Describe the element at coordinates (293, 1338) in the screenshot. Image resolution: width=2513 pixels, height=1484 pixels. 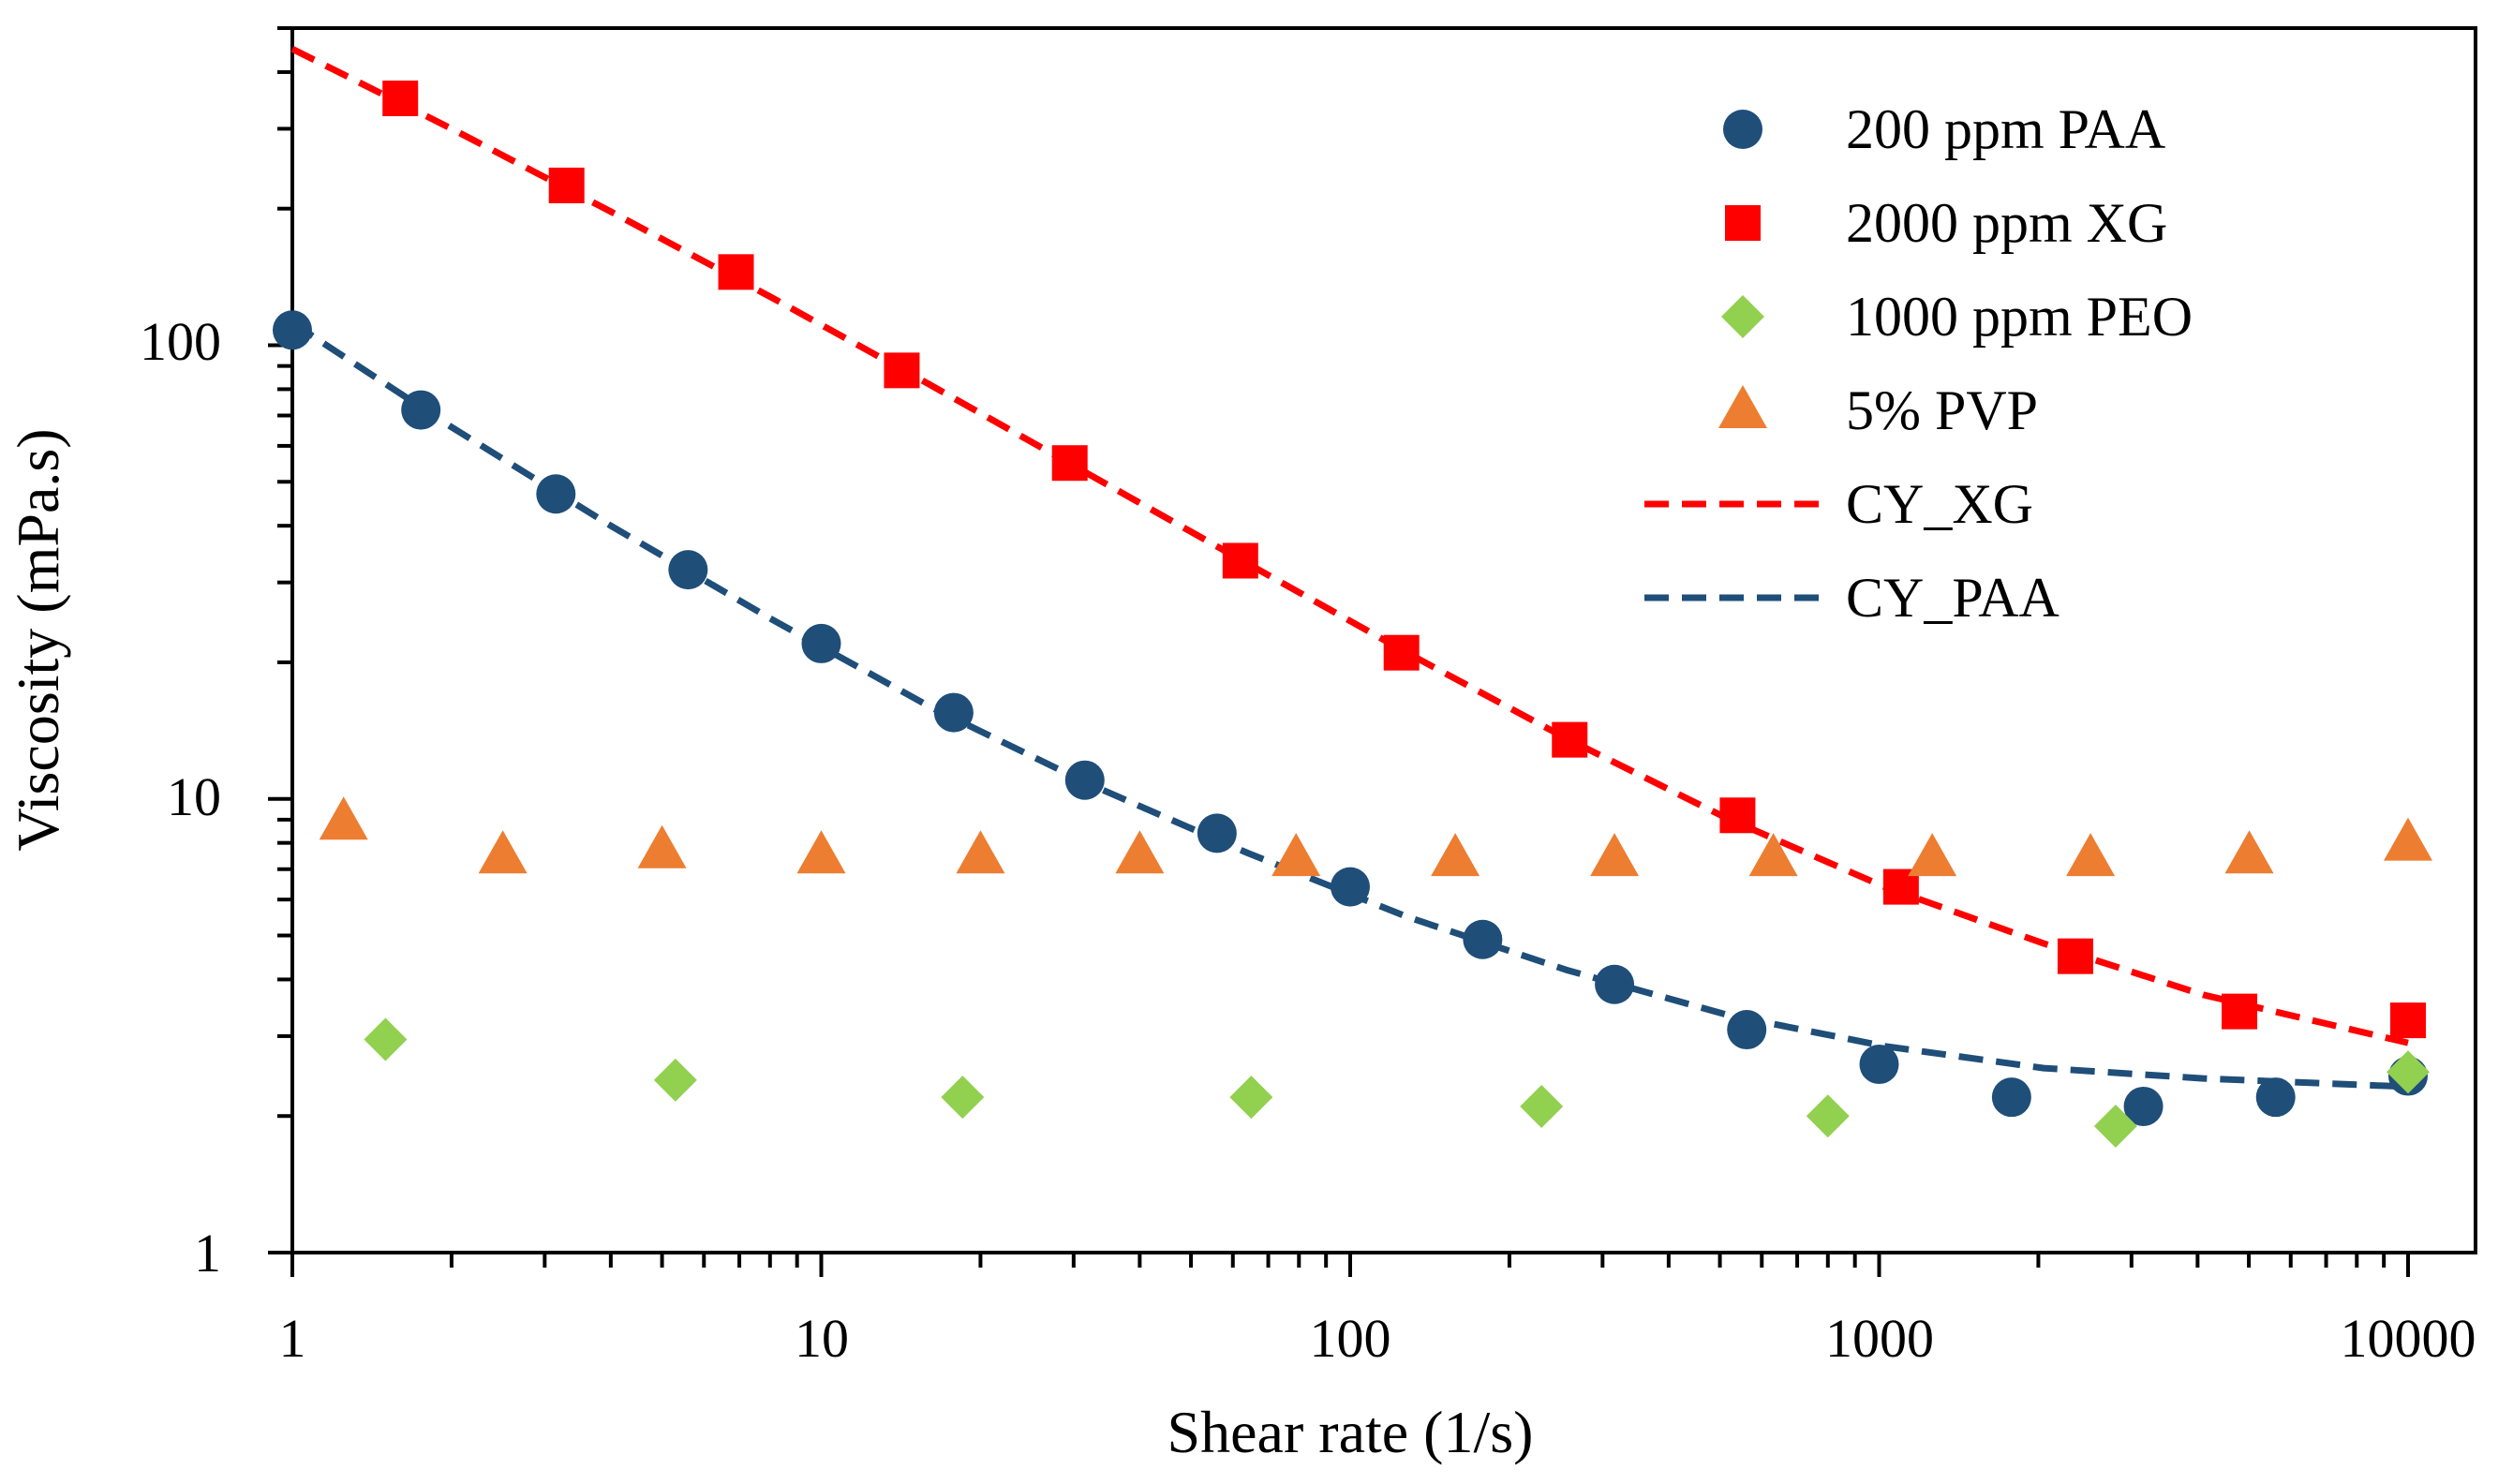
I see `x-tick-label: 1` at that location.